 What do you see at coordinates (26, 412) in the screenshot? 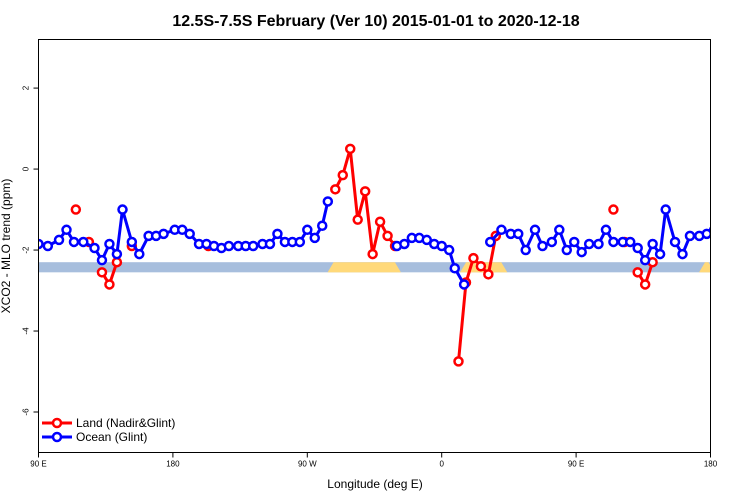
I see `y-tick-label-4: -6` at bounding box center [26, 412].